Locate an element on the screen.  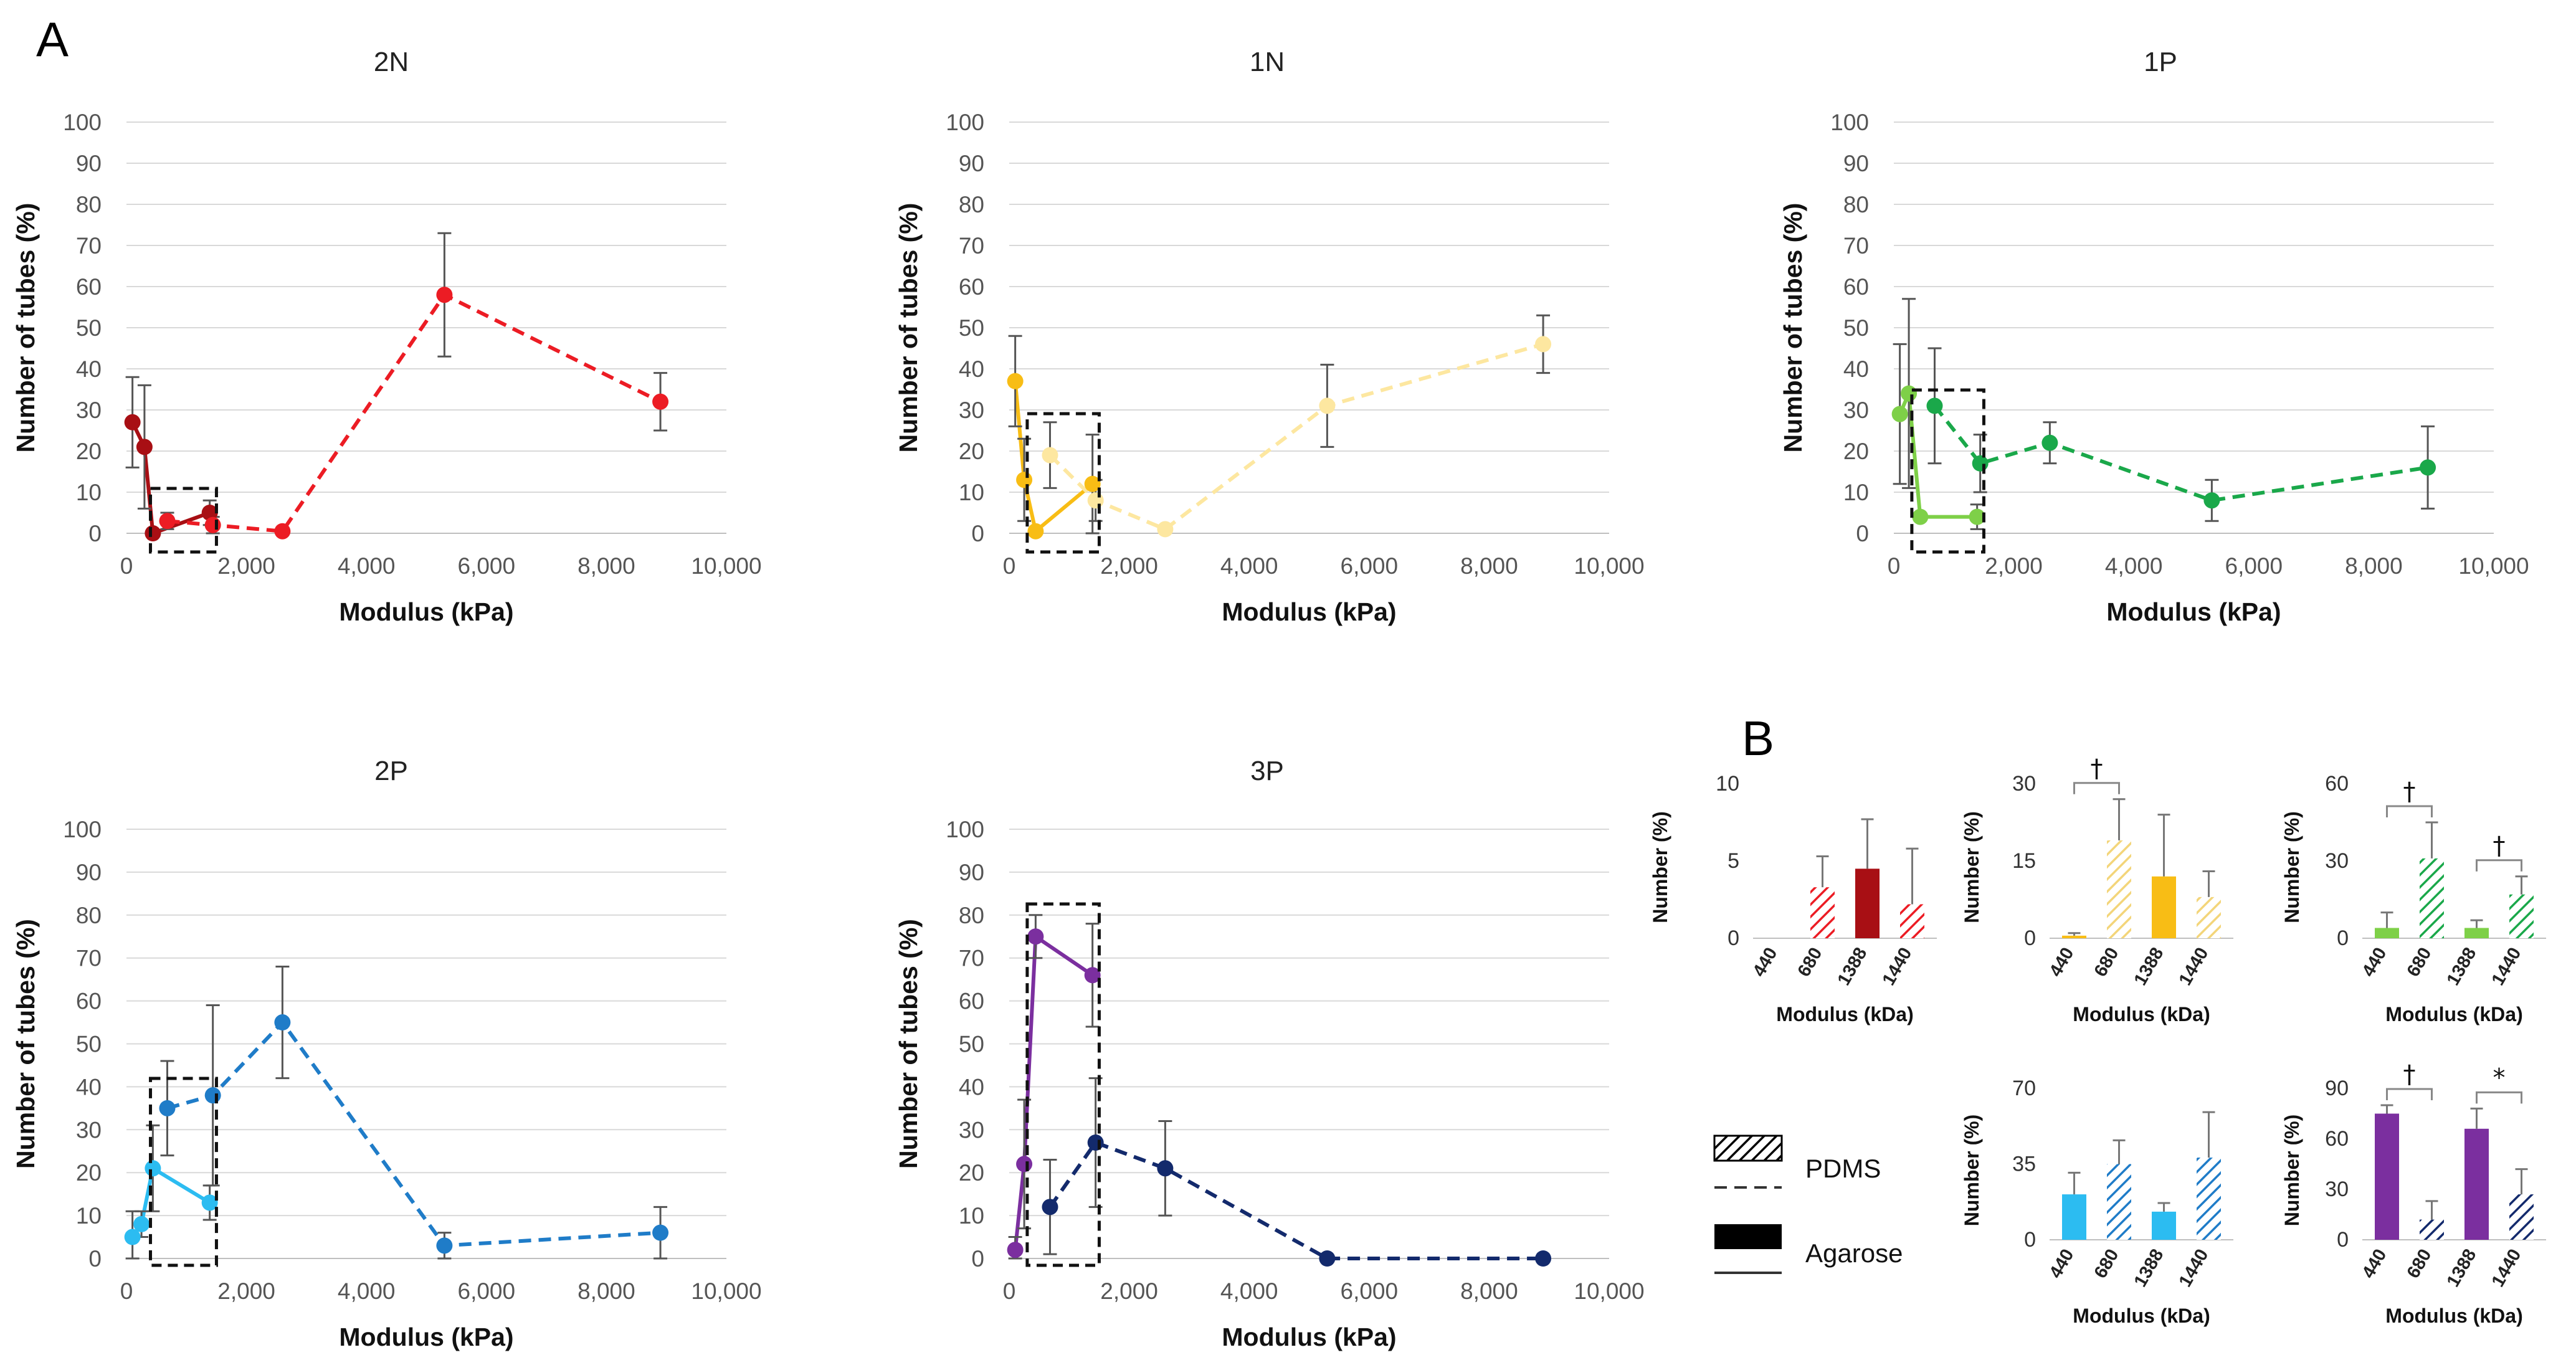
chart-title: 2P is located at coordinates (391, 771).